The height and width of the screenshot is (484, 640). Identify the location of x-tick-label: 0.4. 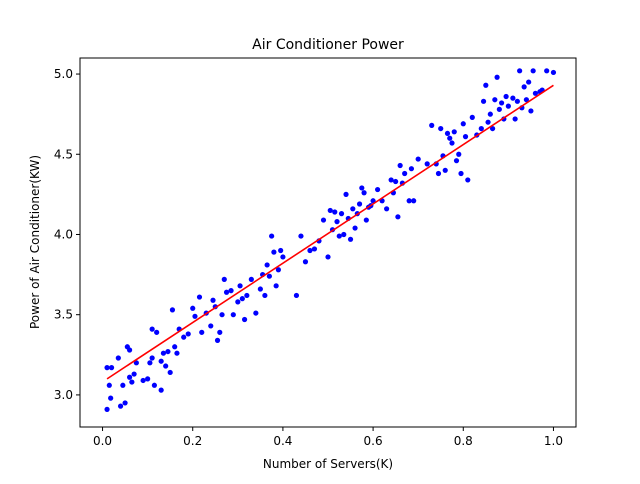
(282, 441).